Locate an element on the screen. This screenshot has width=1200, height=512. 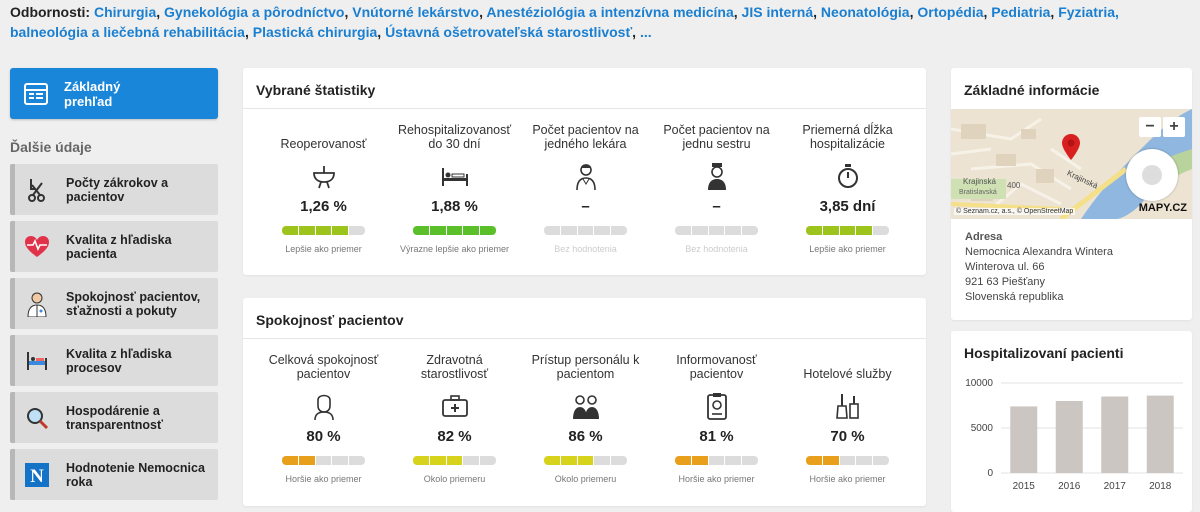
hospitalized-title: Hospitalizovaní pacienti is located at coordinates (1044, 353).